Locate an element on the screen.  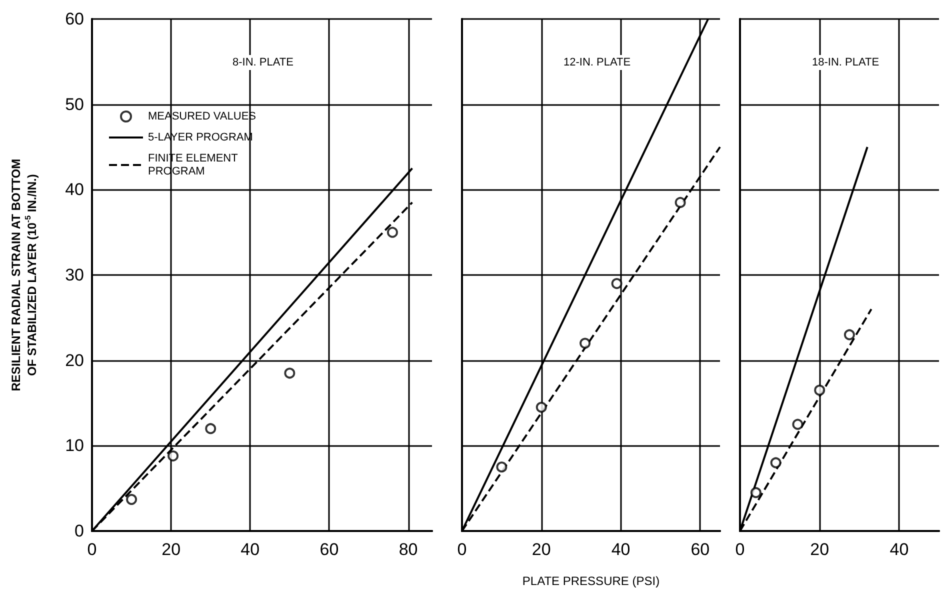
y-tick-label: 30 is located at coordinates (74, 275).